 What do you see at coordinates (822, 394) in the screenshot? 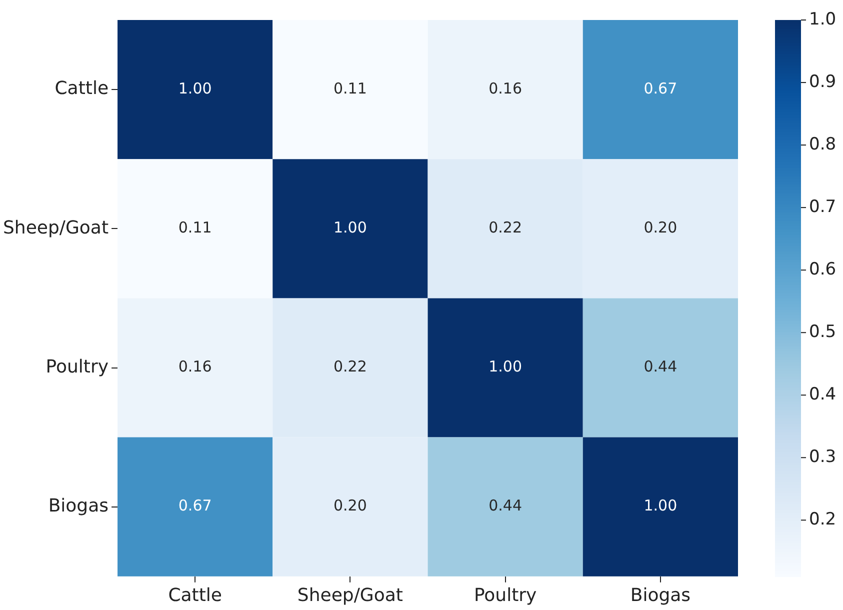
I see `color-bar-label: 0.4` at bounding box center [822, 394].